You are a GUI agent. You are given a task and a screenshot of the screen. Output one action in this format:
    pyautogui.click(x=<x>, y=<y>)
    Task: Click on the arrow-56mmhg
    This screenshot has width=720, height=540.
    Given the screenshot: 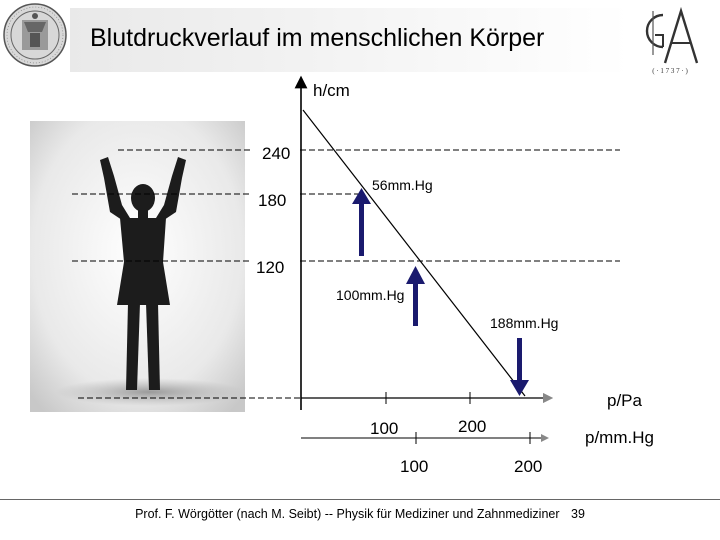 What is the action you would take?
    pyautogui.click(x=361, y=222)
    